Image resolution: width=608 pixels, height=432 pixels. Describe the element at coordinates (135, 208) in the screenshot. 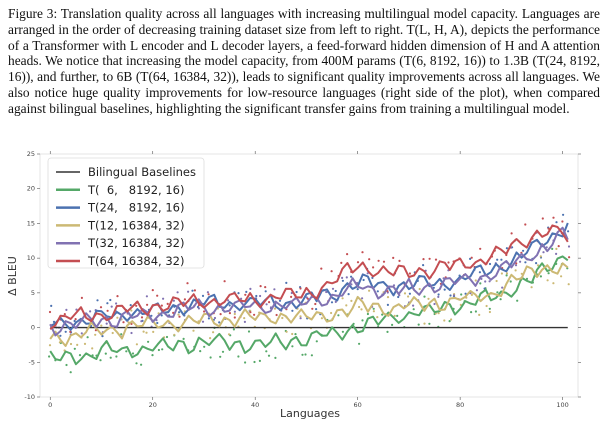

I see `legend-label: T(24, 8192, 16)` at that location.